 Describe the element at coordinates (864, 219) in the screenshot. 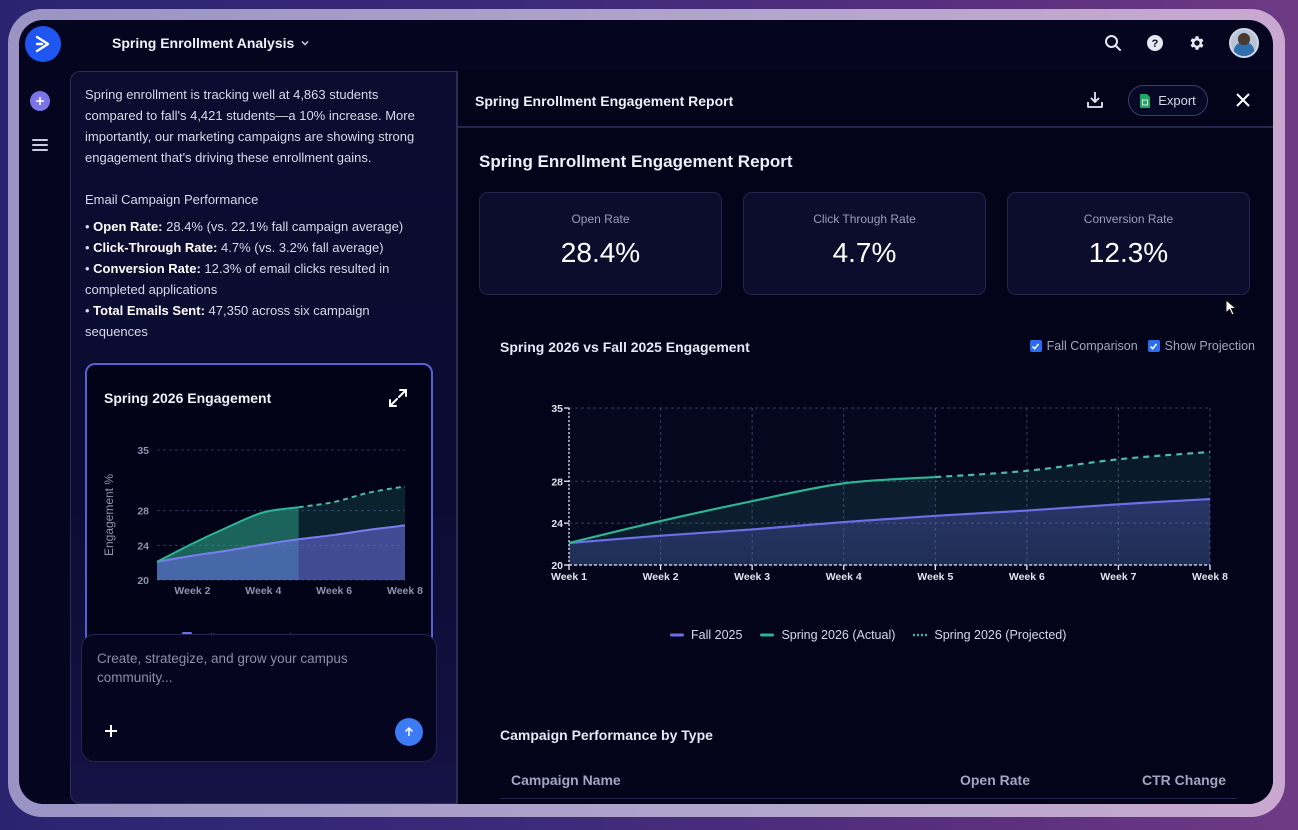

I see `kpi-label: Click Through Rate` at that location.